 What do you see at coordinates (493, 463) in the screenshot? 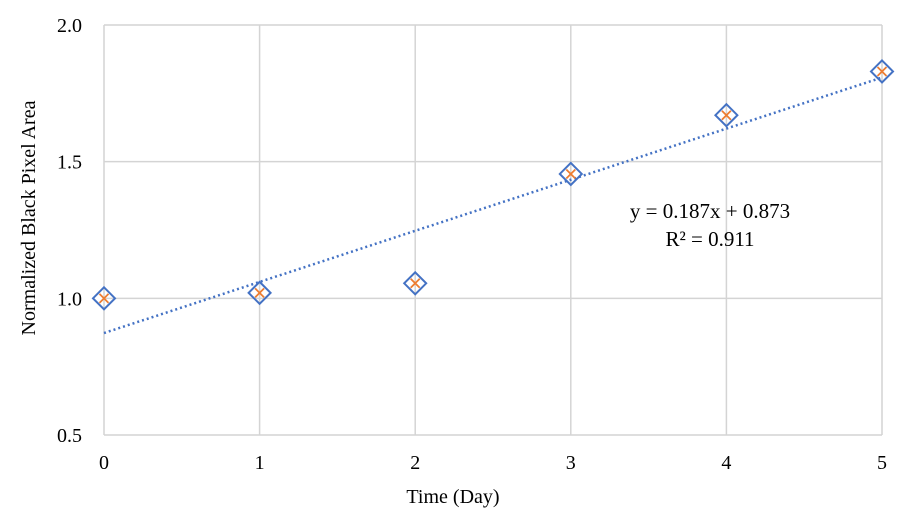
I see `x-axis-ticks: 0 1 2 3 4 5` at bounding box center [493, 463].